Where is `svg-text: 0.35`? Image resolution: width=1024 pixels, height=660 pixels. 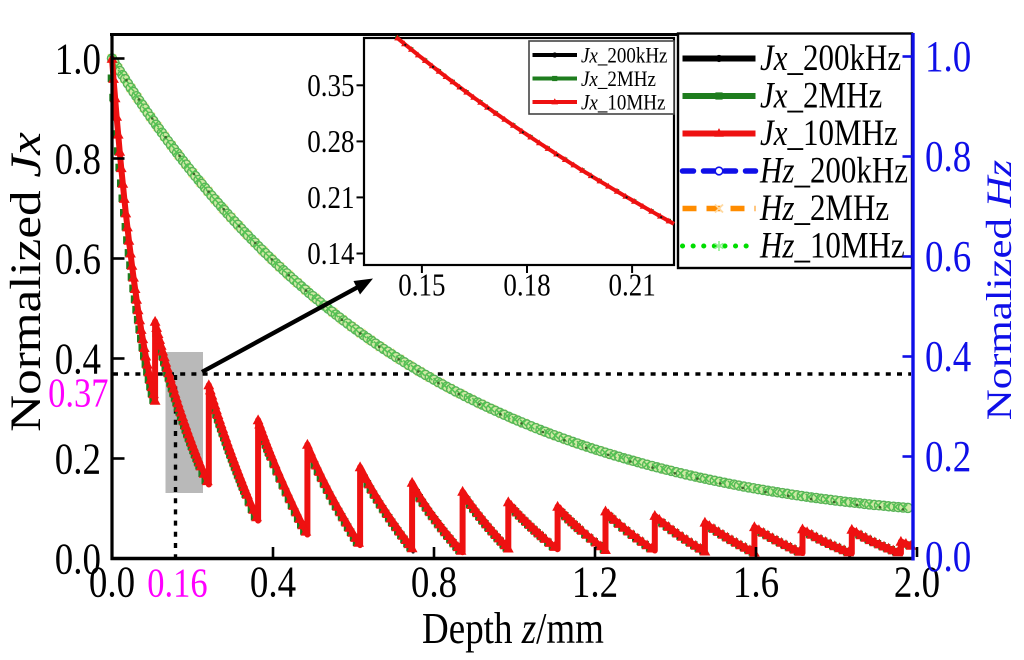
svg-text: 0.35 is located at coordinates (330, 86).